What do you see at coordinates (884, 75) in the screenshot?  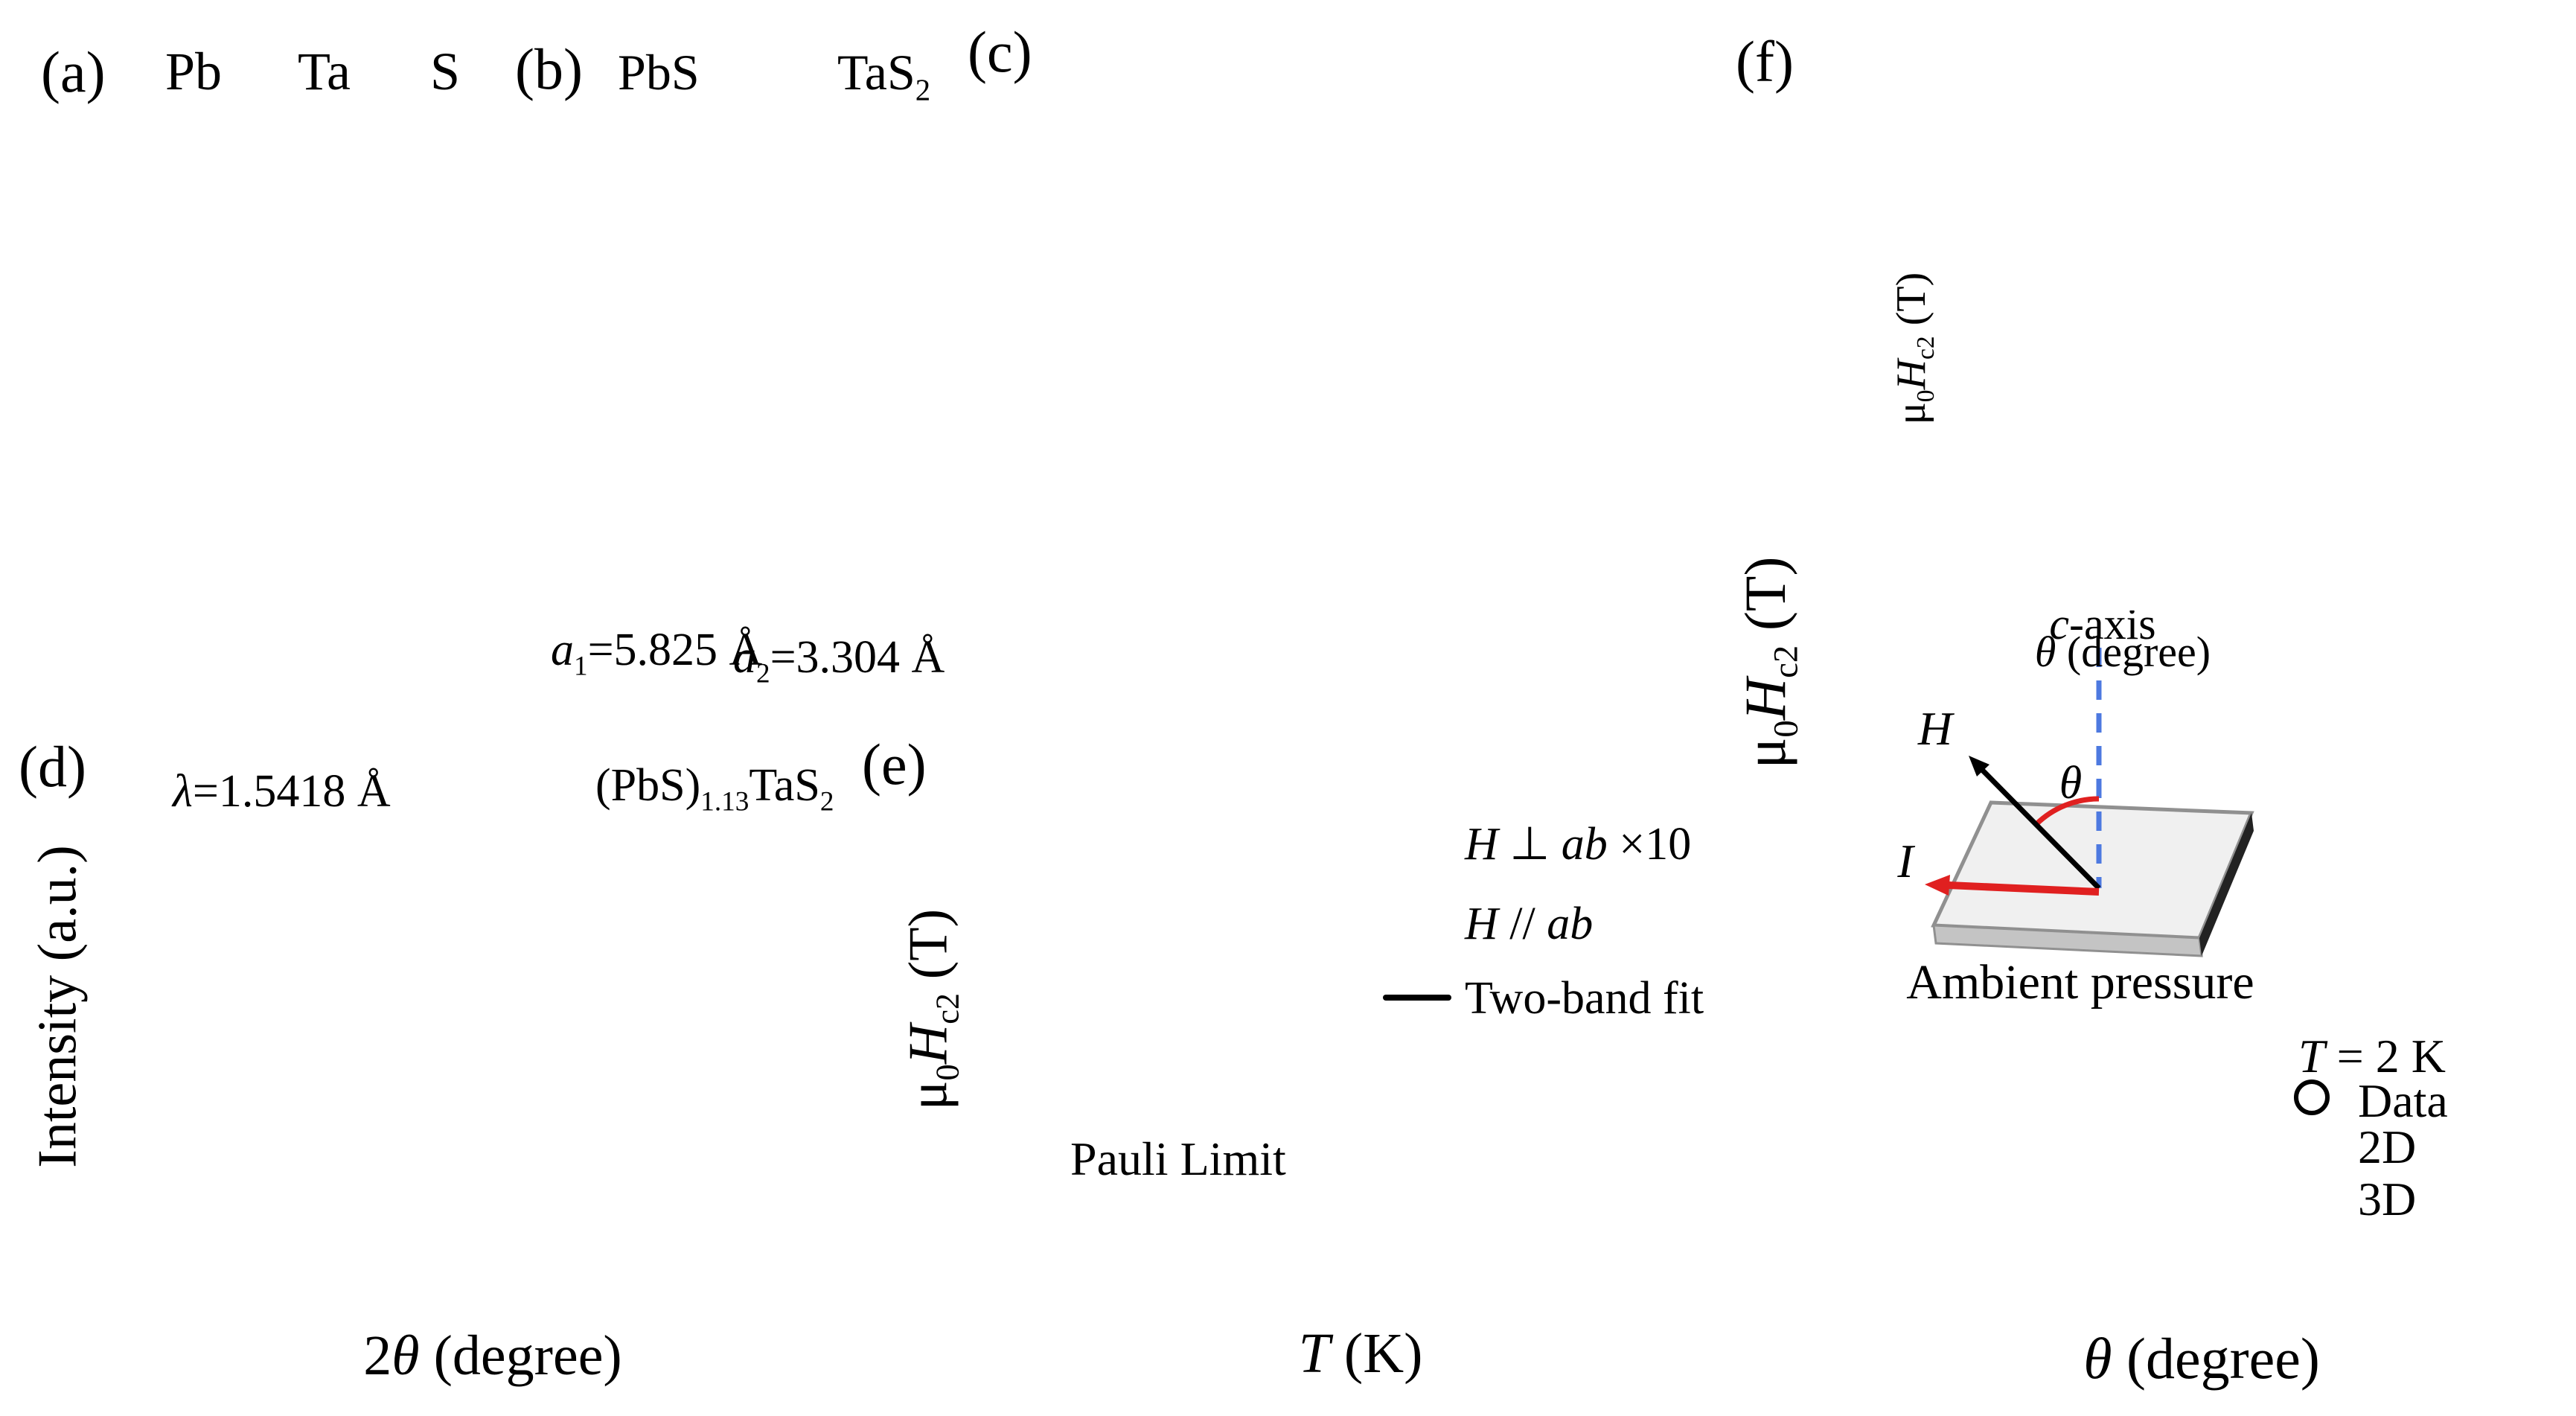 I see `b-title-tas2: TaS2` at bounding box center [884, 75].